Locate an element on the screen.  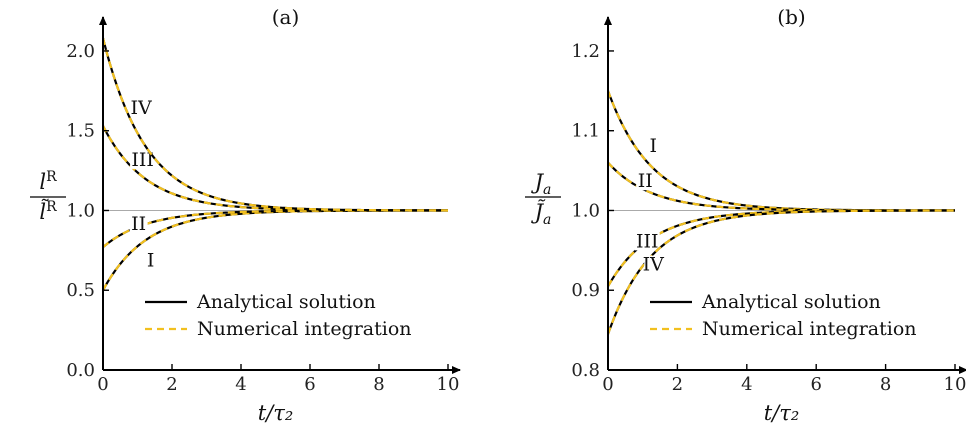
y-axis-label-denominator: J̃a is located at coordinates (541, 214).